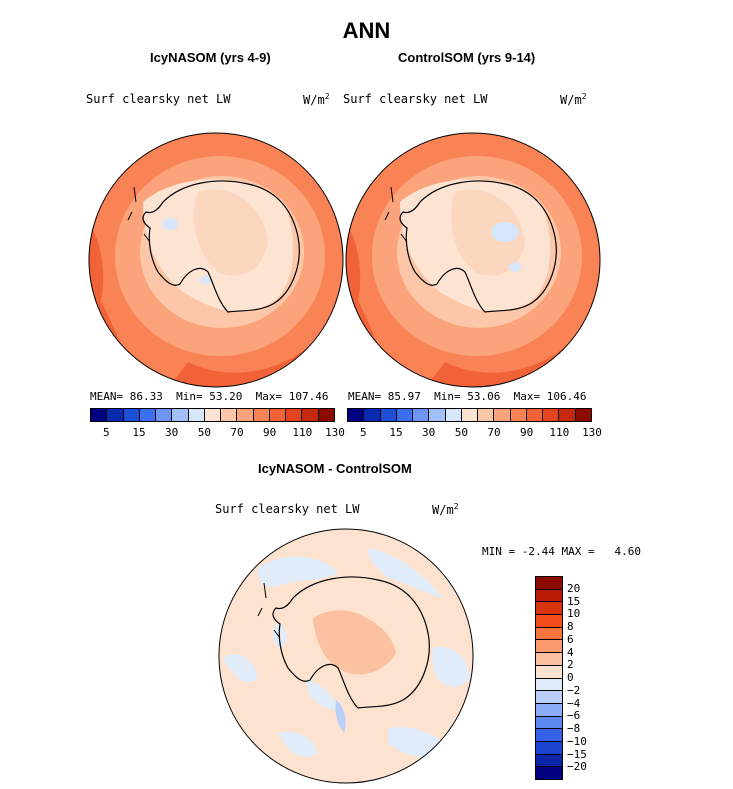 The height and width of the screenshot is (789, 733). What do you see at coordinates (287, 509) in the screenshot?
I see `diff-variable: Surf clearsky net LW` at bounding box center [287, 509].